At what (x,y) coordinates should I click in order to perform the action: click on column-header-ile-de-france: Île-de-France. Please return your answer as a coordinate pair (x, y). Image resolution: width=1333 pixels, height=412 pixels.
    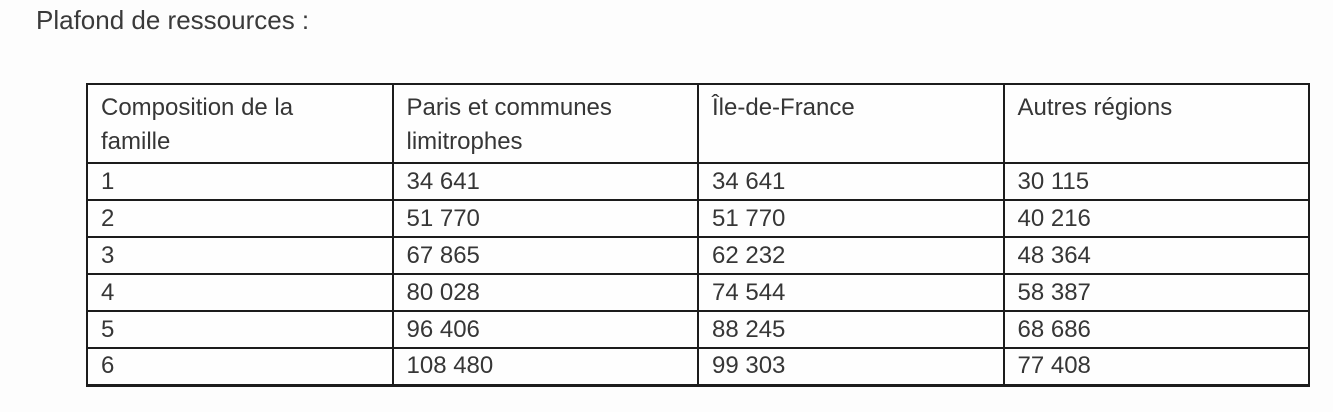
    Looking at the image, I should click on (851, 123).